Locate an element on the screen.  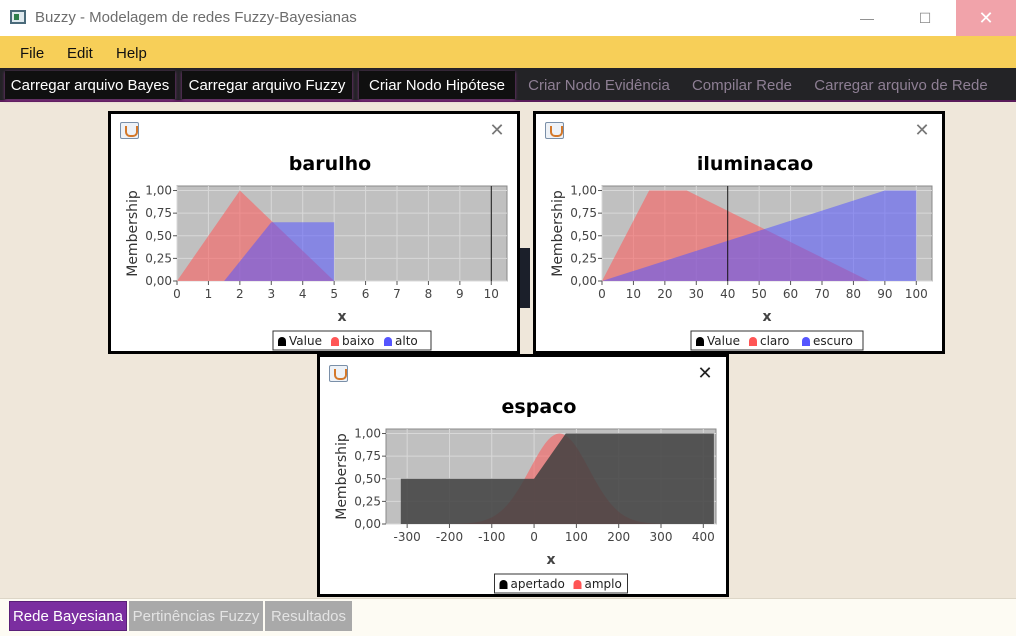
tab-results: Resultados is located at coordinates (308, 616).